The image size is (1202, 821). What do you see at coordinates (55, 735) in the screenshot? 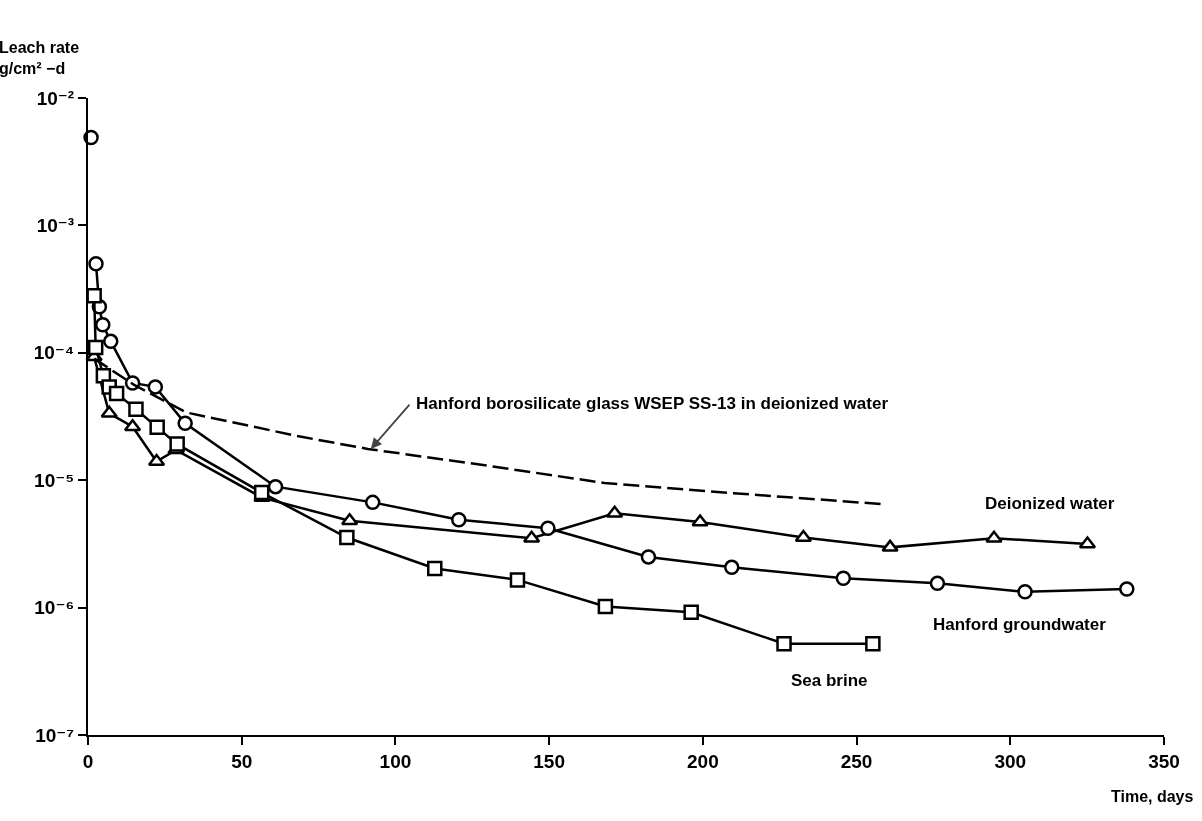
I see `y-tick-label: 10⁻⁷` at bounding box center [55, 735].